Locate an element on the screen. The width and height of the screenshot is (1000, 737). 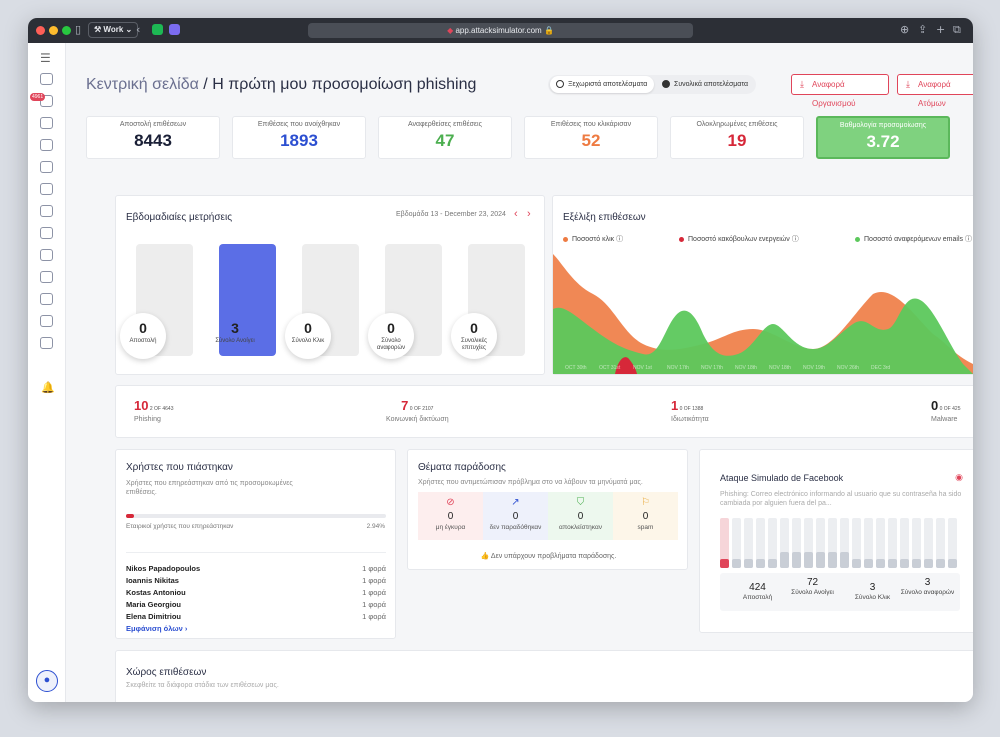
compromised-progress-fill is located at coordinates (130, 516).